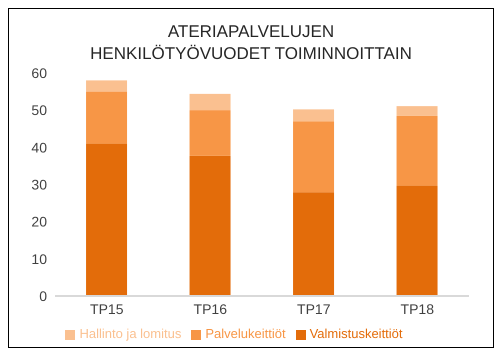 The height and width of the screenshot is (356, 502). What do you see at coordinates (39, 147) in the screenshot?
I see `y-tick-label: 40` at bounding box center [39, 147].